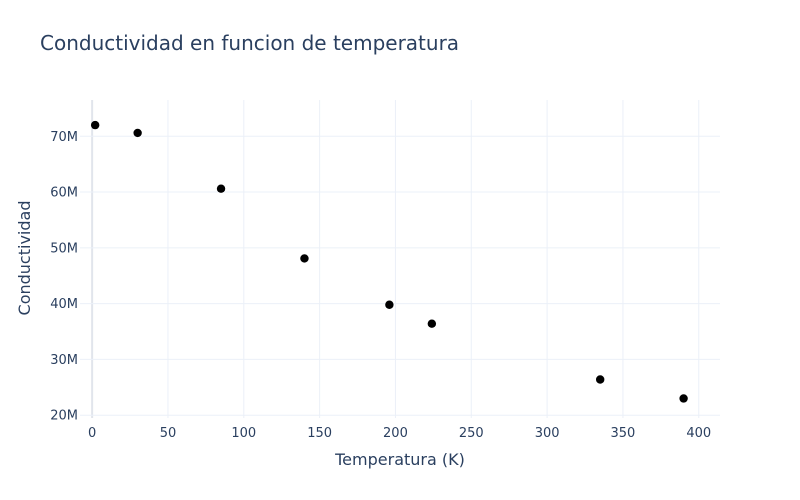 This screenshot has height=500, width=800. What do you see at coordinates (168, 433) in the screenshot?
I see `x-tick-label: 50` at bounding box center [168, 433].